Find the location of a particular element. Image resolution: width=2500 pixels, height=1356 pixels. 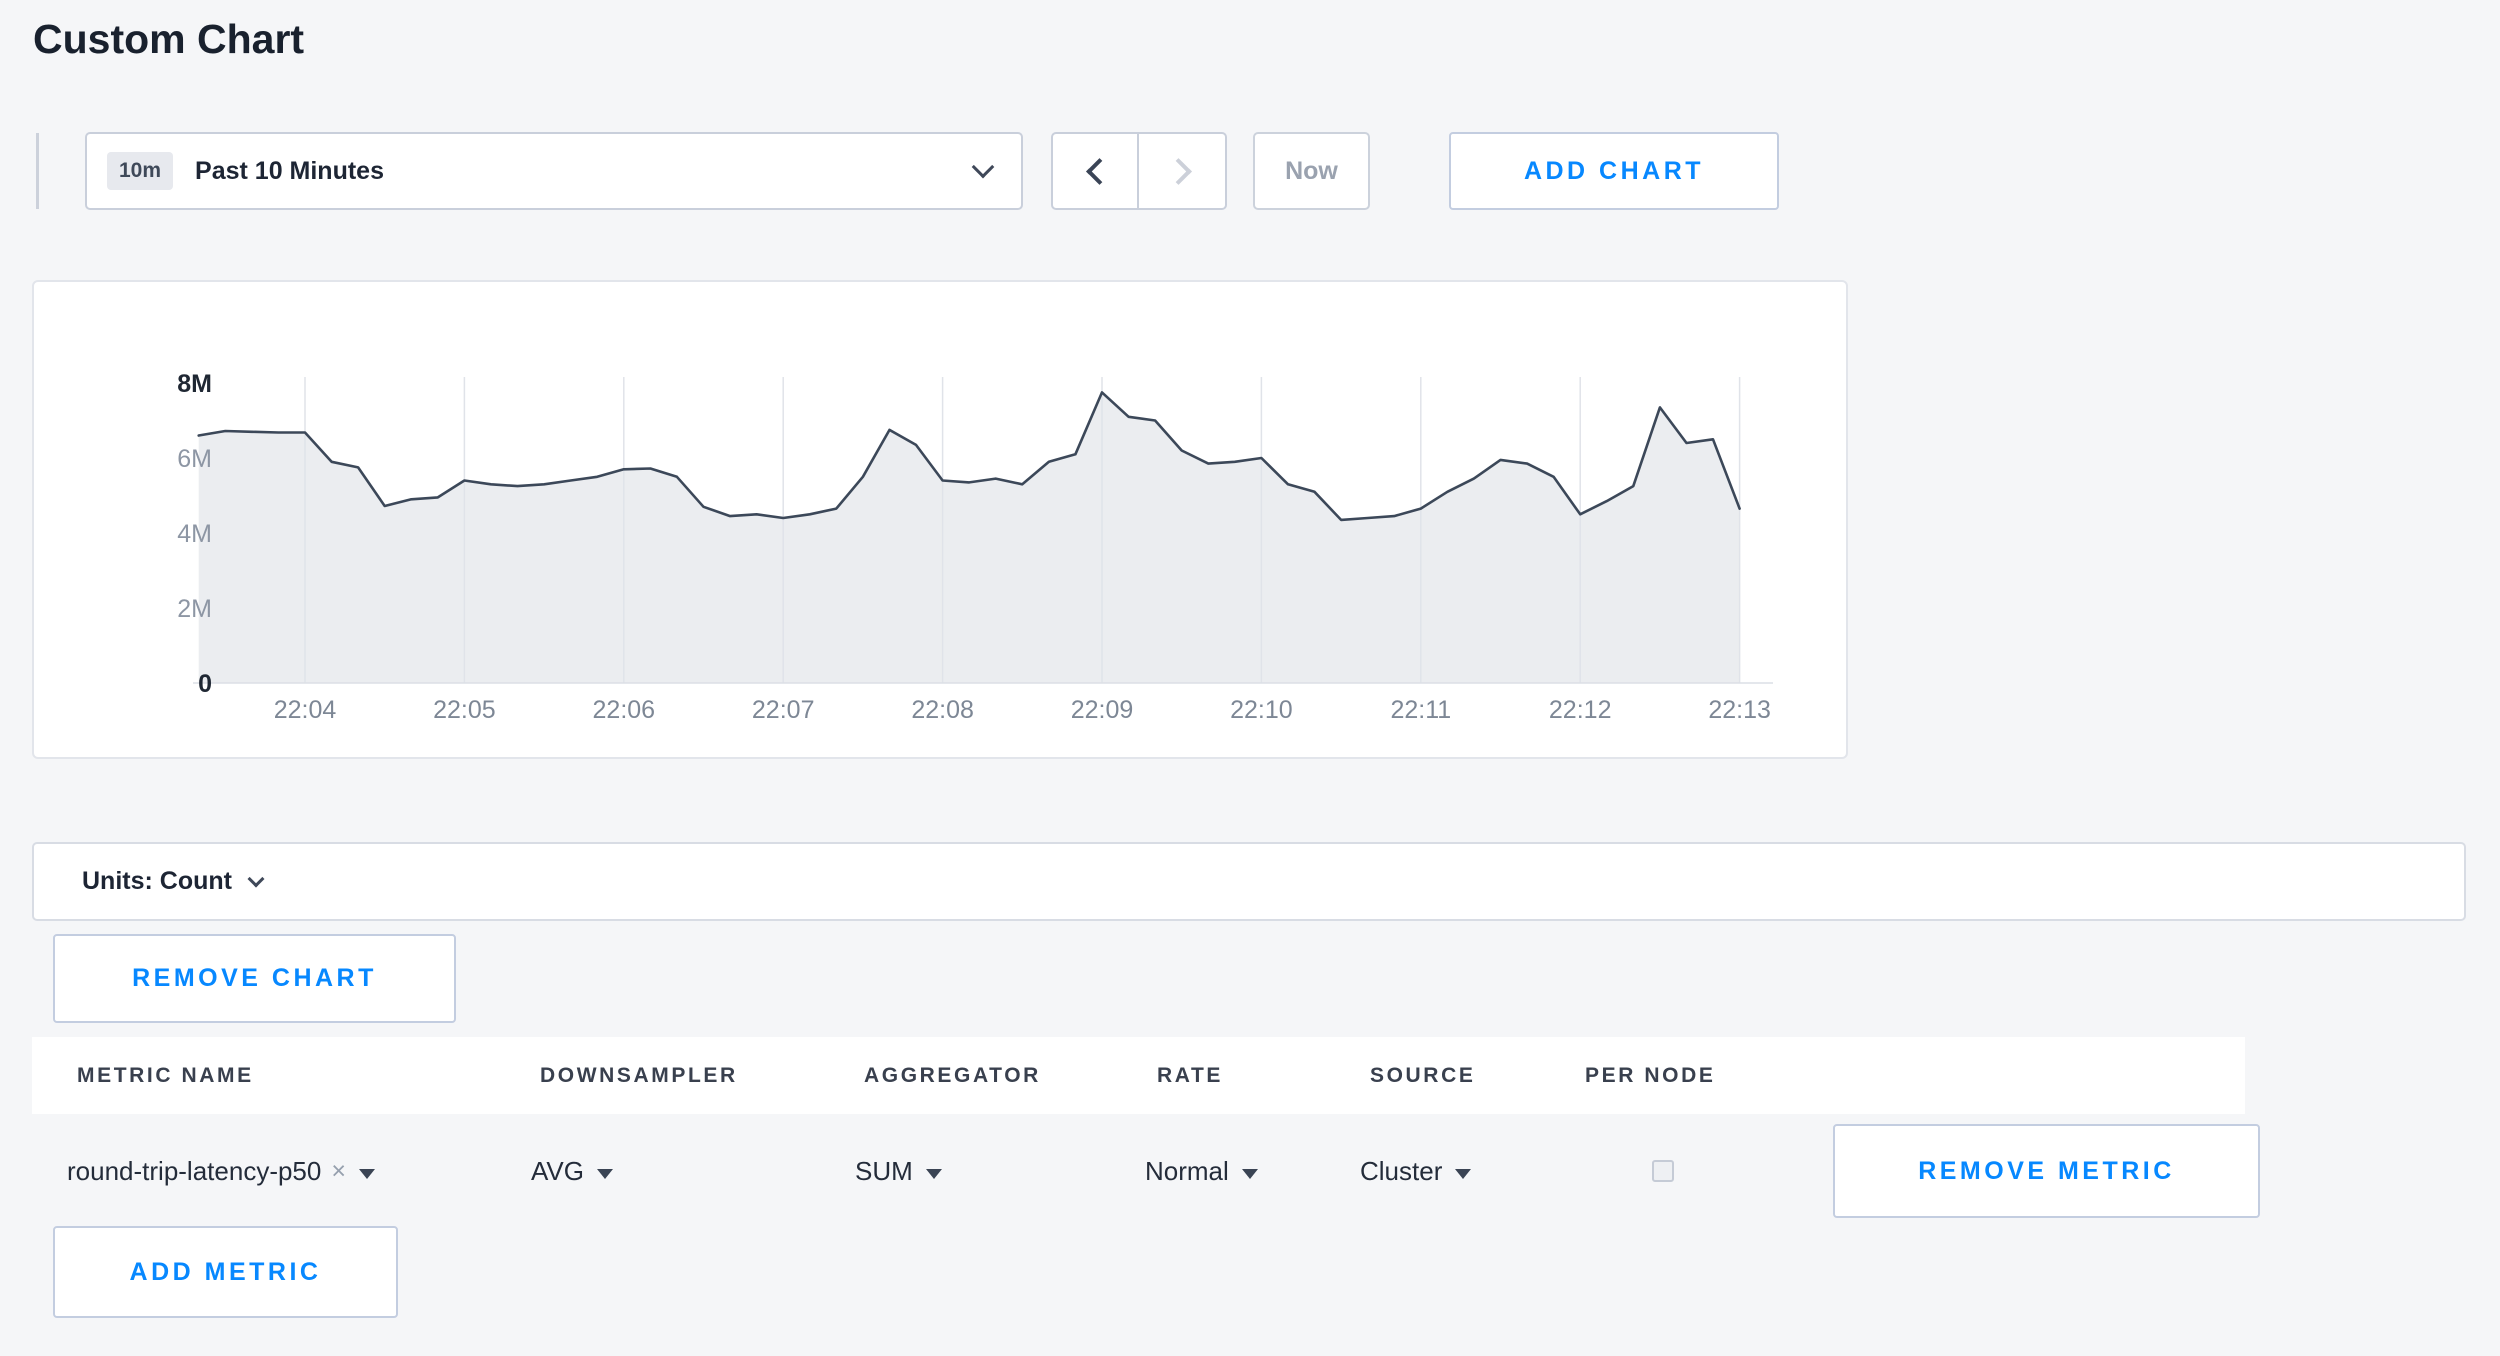

rate-select: Normal is located at coordinates (1201, 1171).